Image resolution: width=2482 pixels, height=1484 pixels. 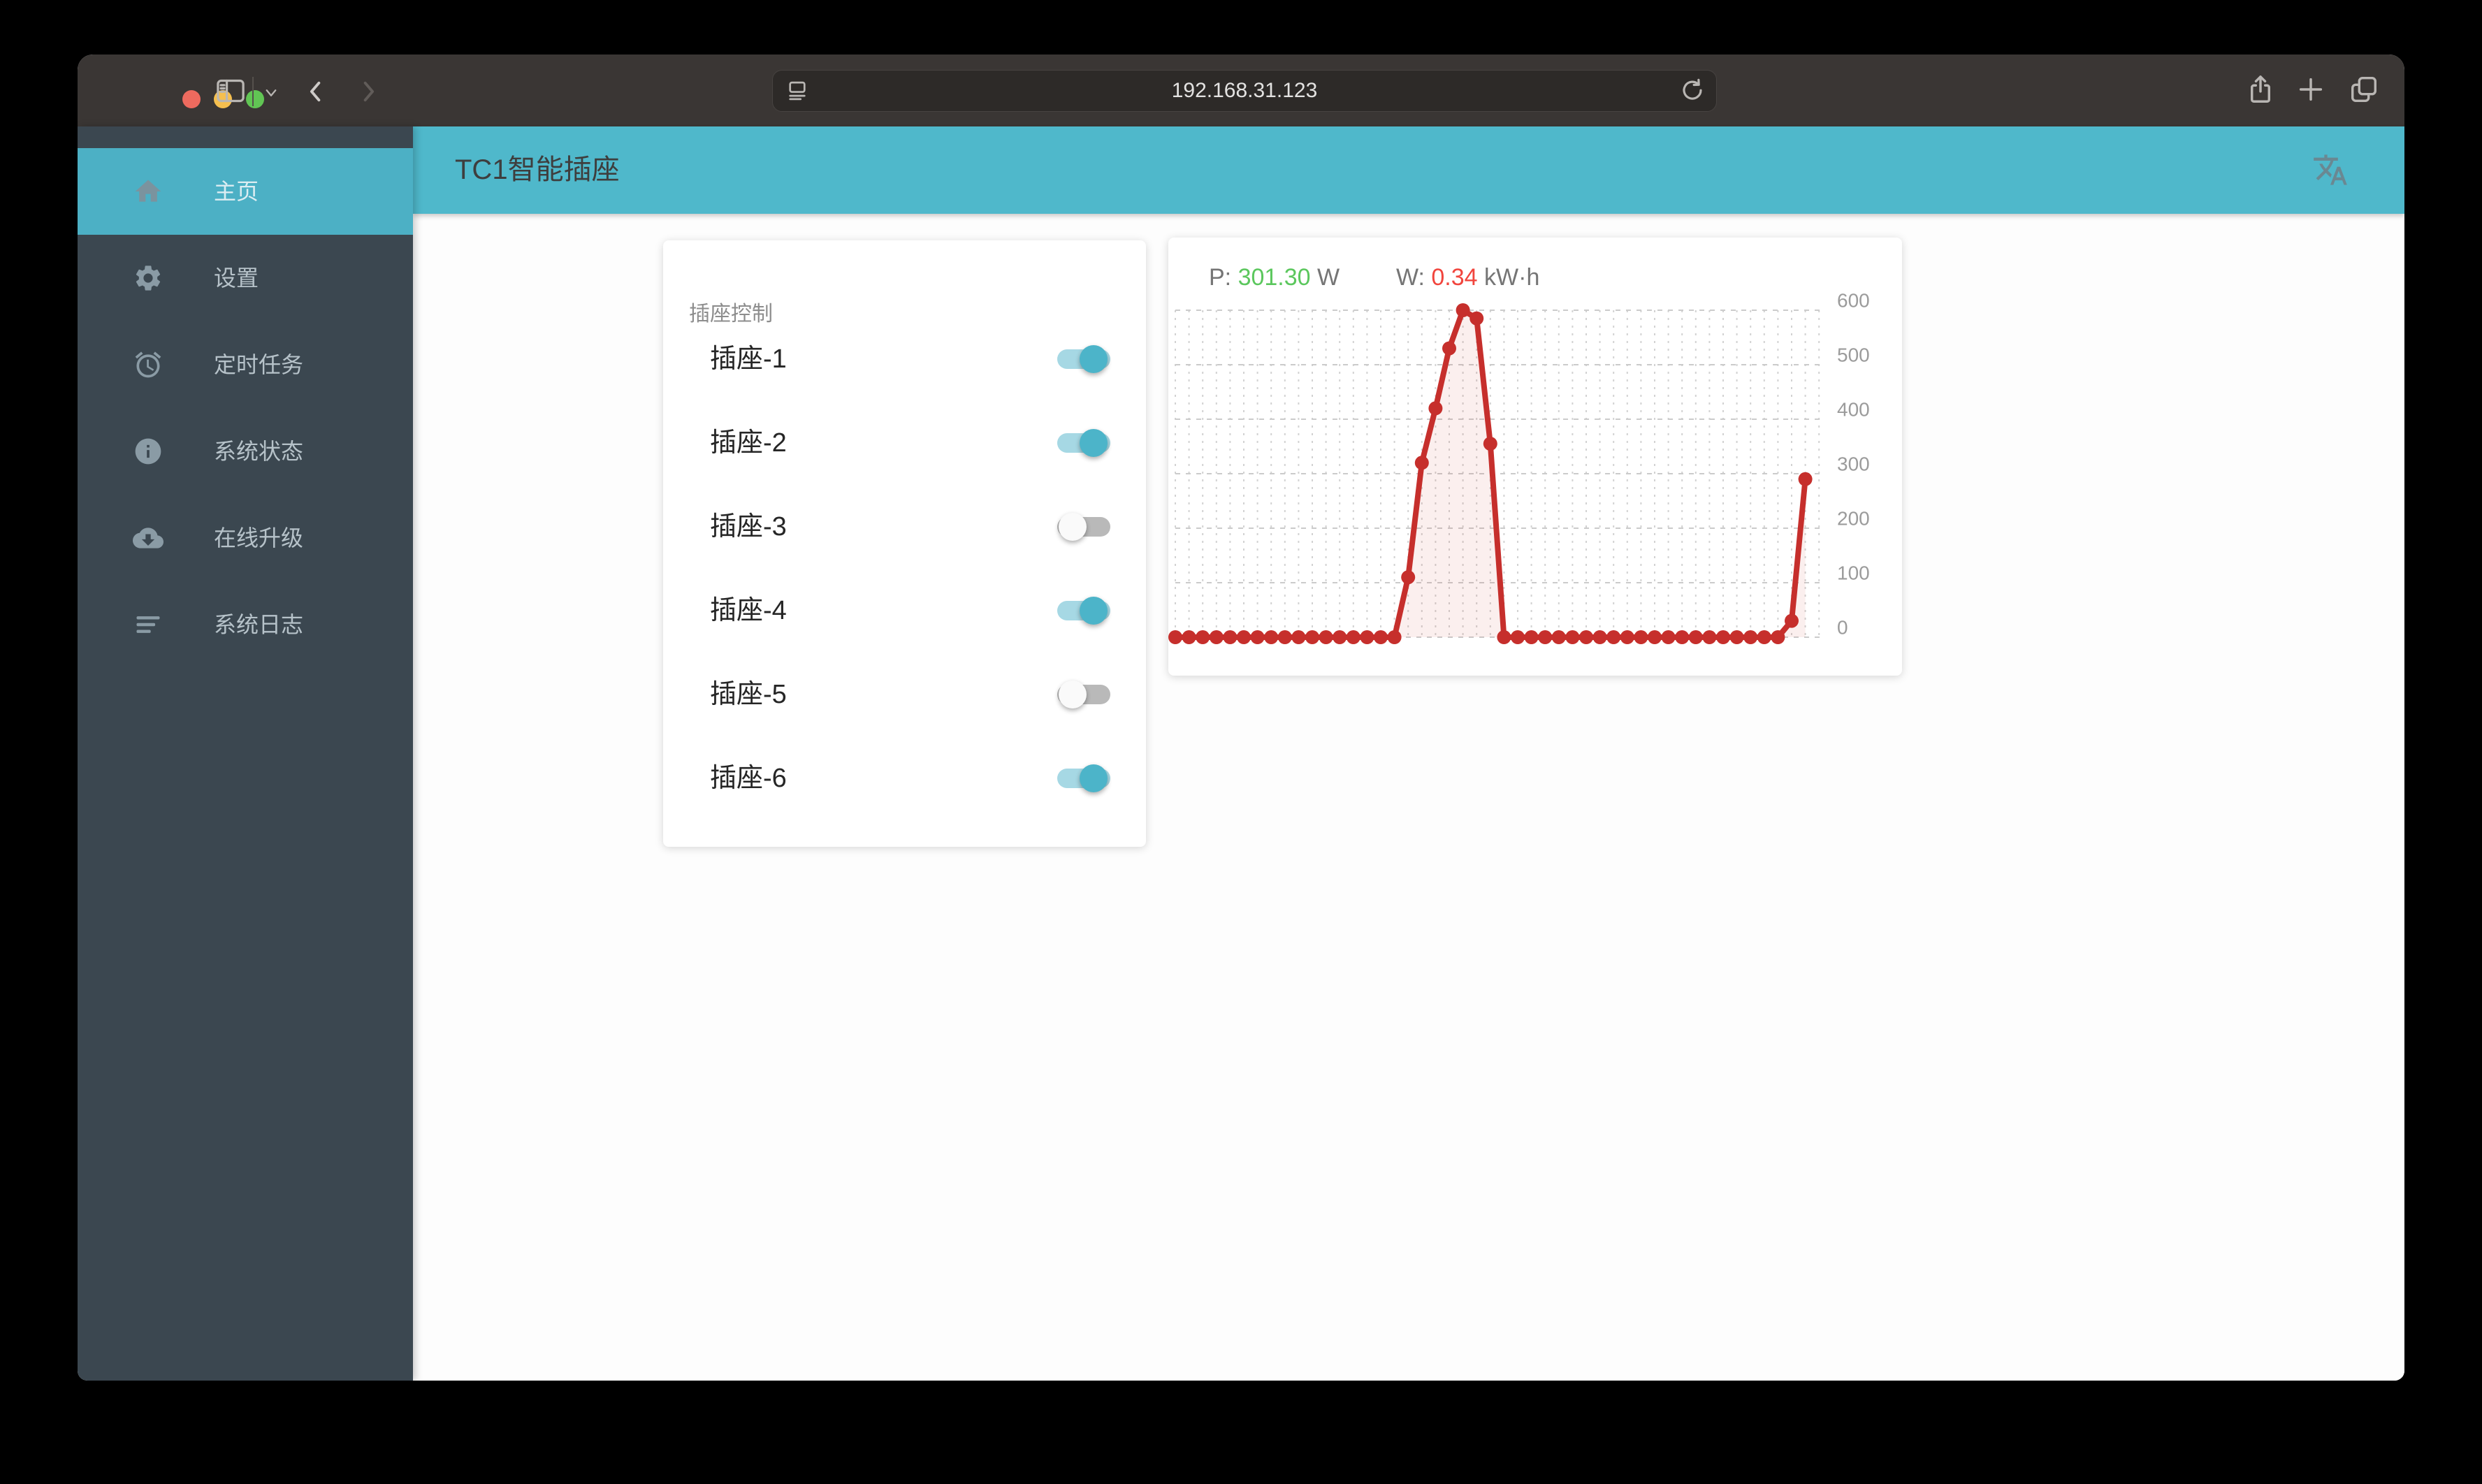 What do you see at coordinates (904, 527) in the screenshot?
I see `socket-row: 插座-3` at bounding box center [904, 527].